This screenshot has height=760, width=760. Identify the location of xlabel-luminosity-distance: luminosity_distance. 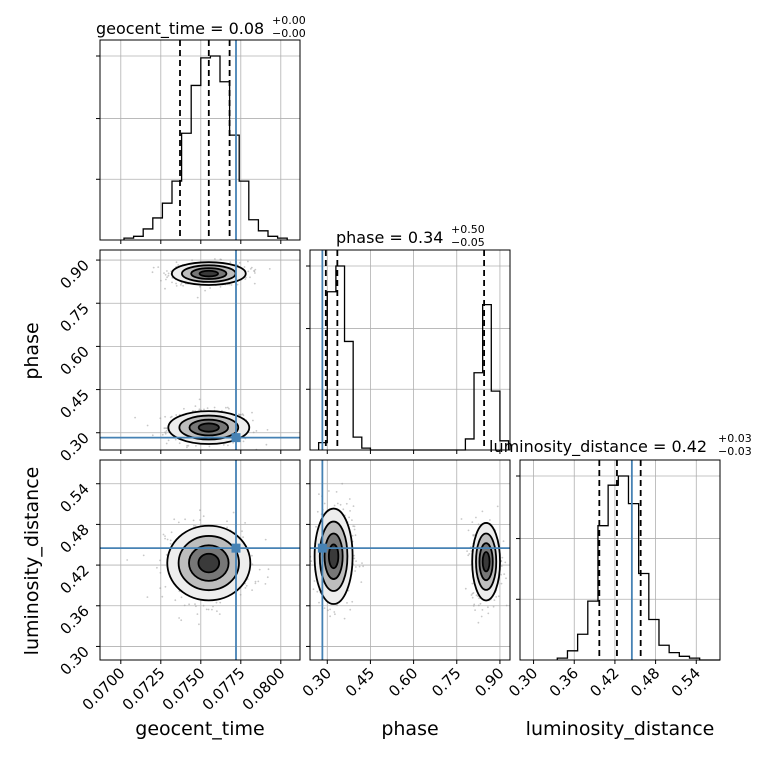
(620, 729).